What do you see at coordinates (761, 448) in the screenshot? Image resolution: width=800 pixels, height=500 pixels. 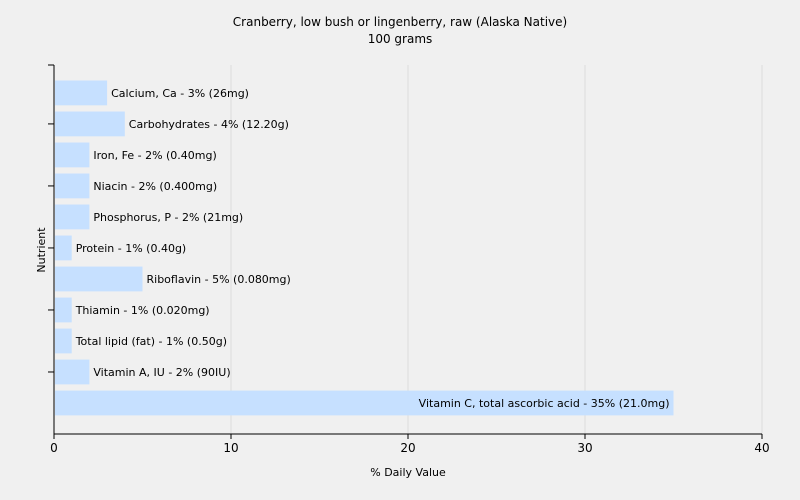 I see `x-tick-label: 40` at bounding box center [761, 448].